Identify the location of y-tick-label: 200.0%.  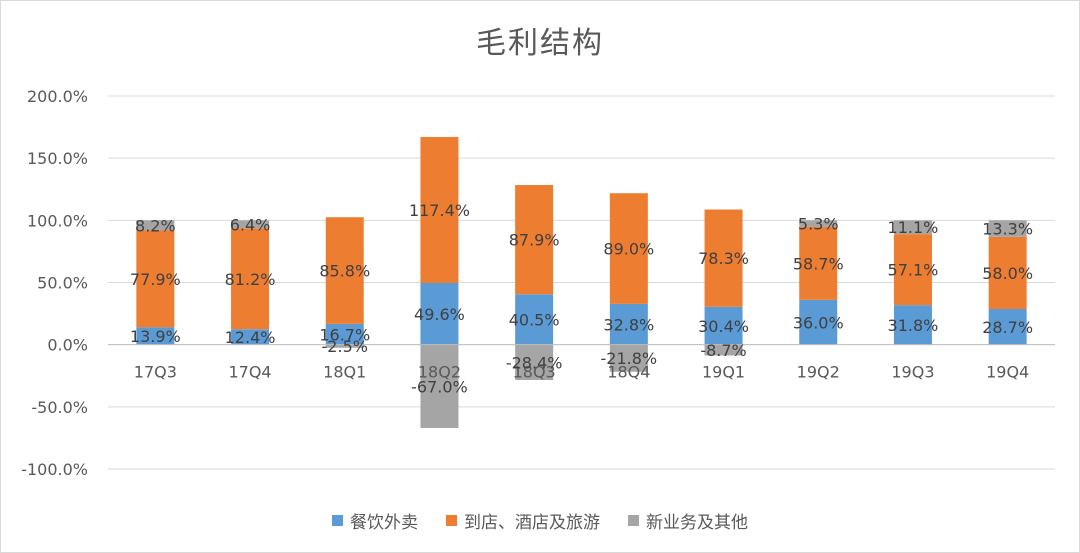
(57, 96).